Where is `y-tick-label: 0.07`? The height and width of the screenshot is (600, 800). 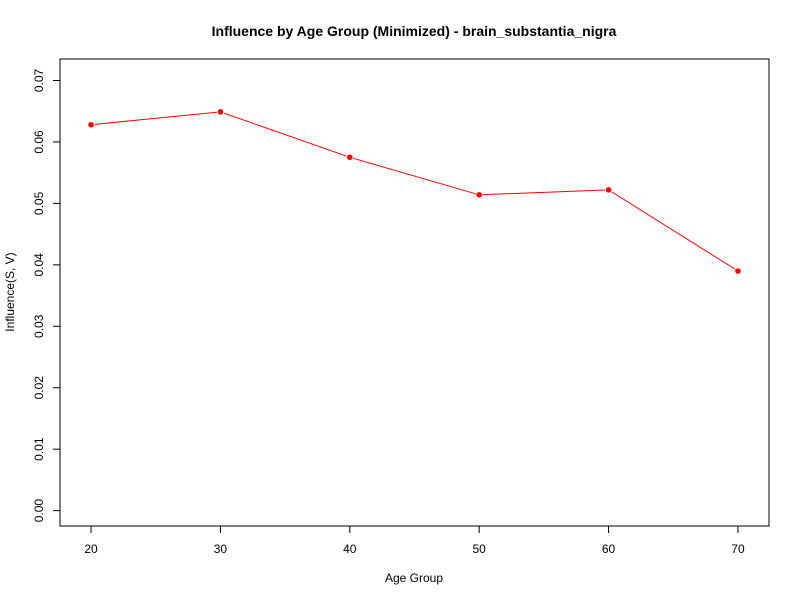
y-tick-label: 0.07 is located at coordinates (39, 81).